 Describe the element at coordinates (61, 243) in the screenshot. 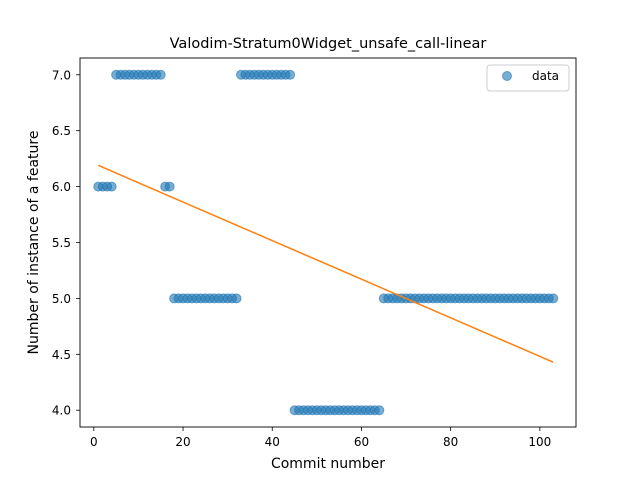

I see `y-tick-label: 5.5` at that location.